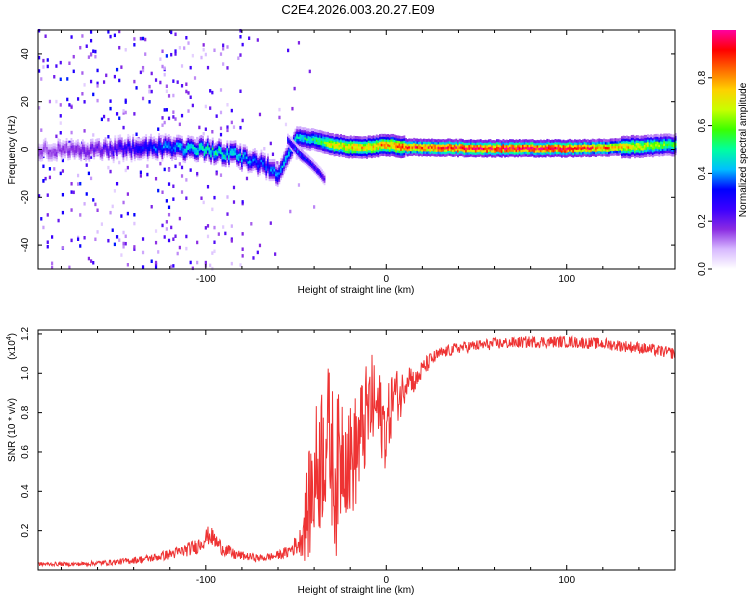 The image size is (750, 600). What do you see at coordinates (25, 412) in the screenshot?
I see `snr-y-tick-label: 0.8` at bounding box center [25, 412].